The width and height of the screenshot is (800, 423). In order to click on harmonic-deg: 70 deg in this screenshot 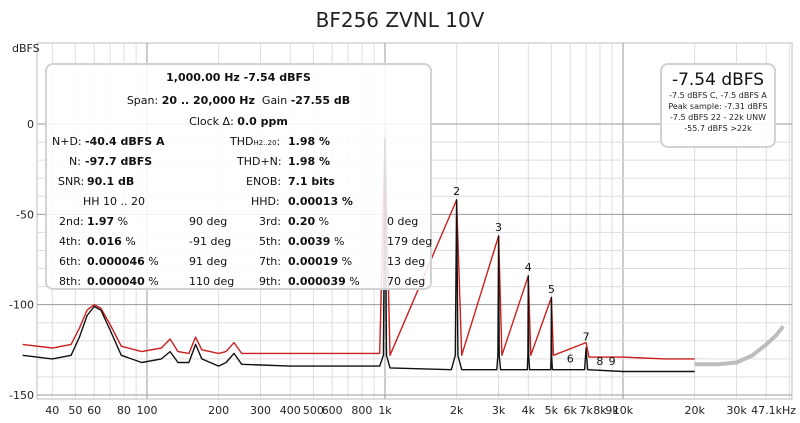, I will do `click(406, 281)`.